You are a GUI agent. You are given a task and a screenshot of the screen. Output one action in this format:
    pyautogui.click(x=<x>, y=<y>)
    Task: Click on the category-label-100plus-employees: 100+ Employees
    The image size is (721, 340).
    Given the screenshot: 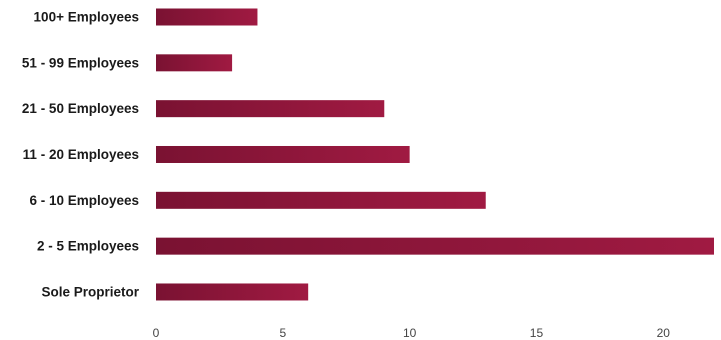 What is the action you would take?
    pyautogui.click(x=86, y=17)
    